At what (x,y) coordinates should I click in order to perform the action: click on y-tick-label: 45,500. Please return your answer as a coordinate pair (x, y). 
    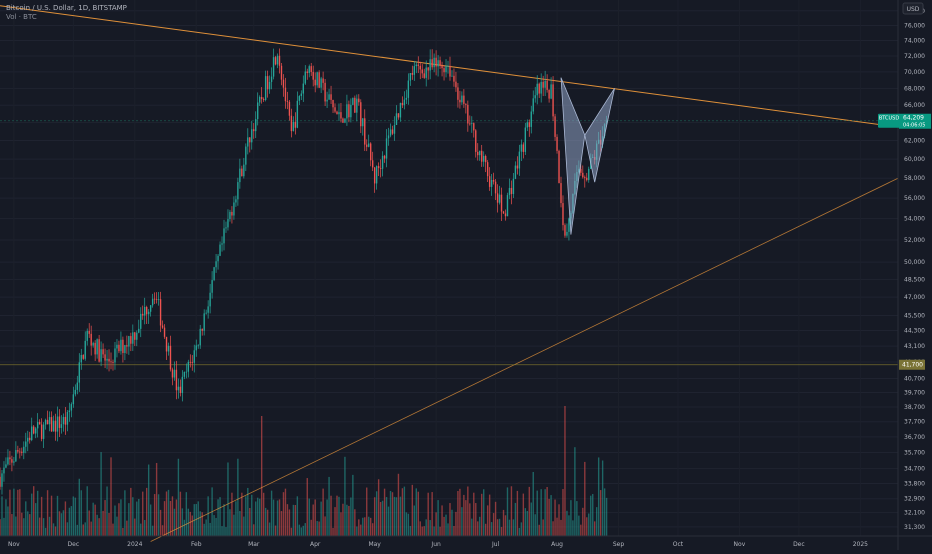
    Looking at the image, I should click on (914, 315).